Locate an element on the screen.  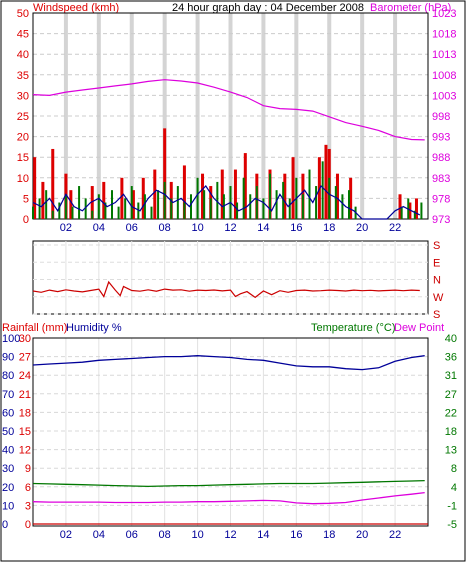
top-x-tick-label: 08 is located at coordinates (165, 228).